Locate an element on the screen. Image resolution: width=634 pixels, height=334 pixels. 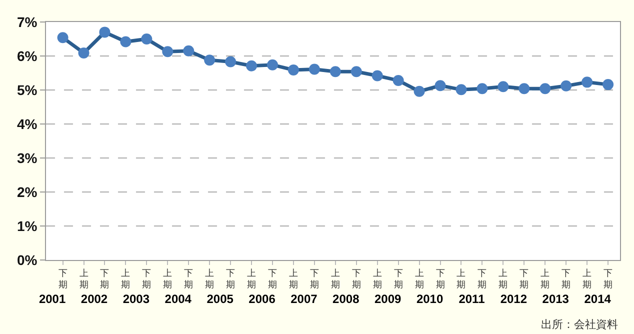
text: 出所：会社資料 is located at coordinates (579, 324).